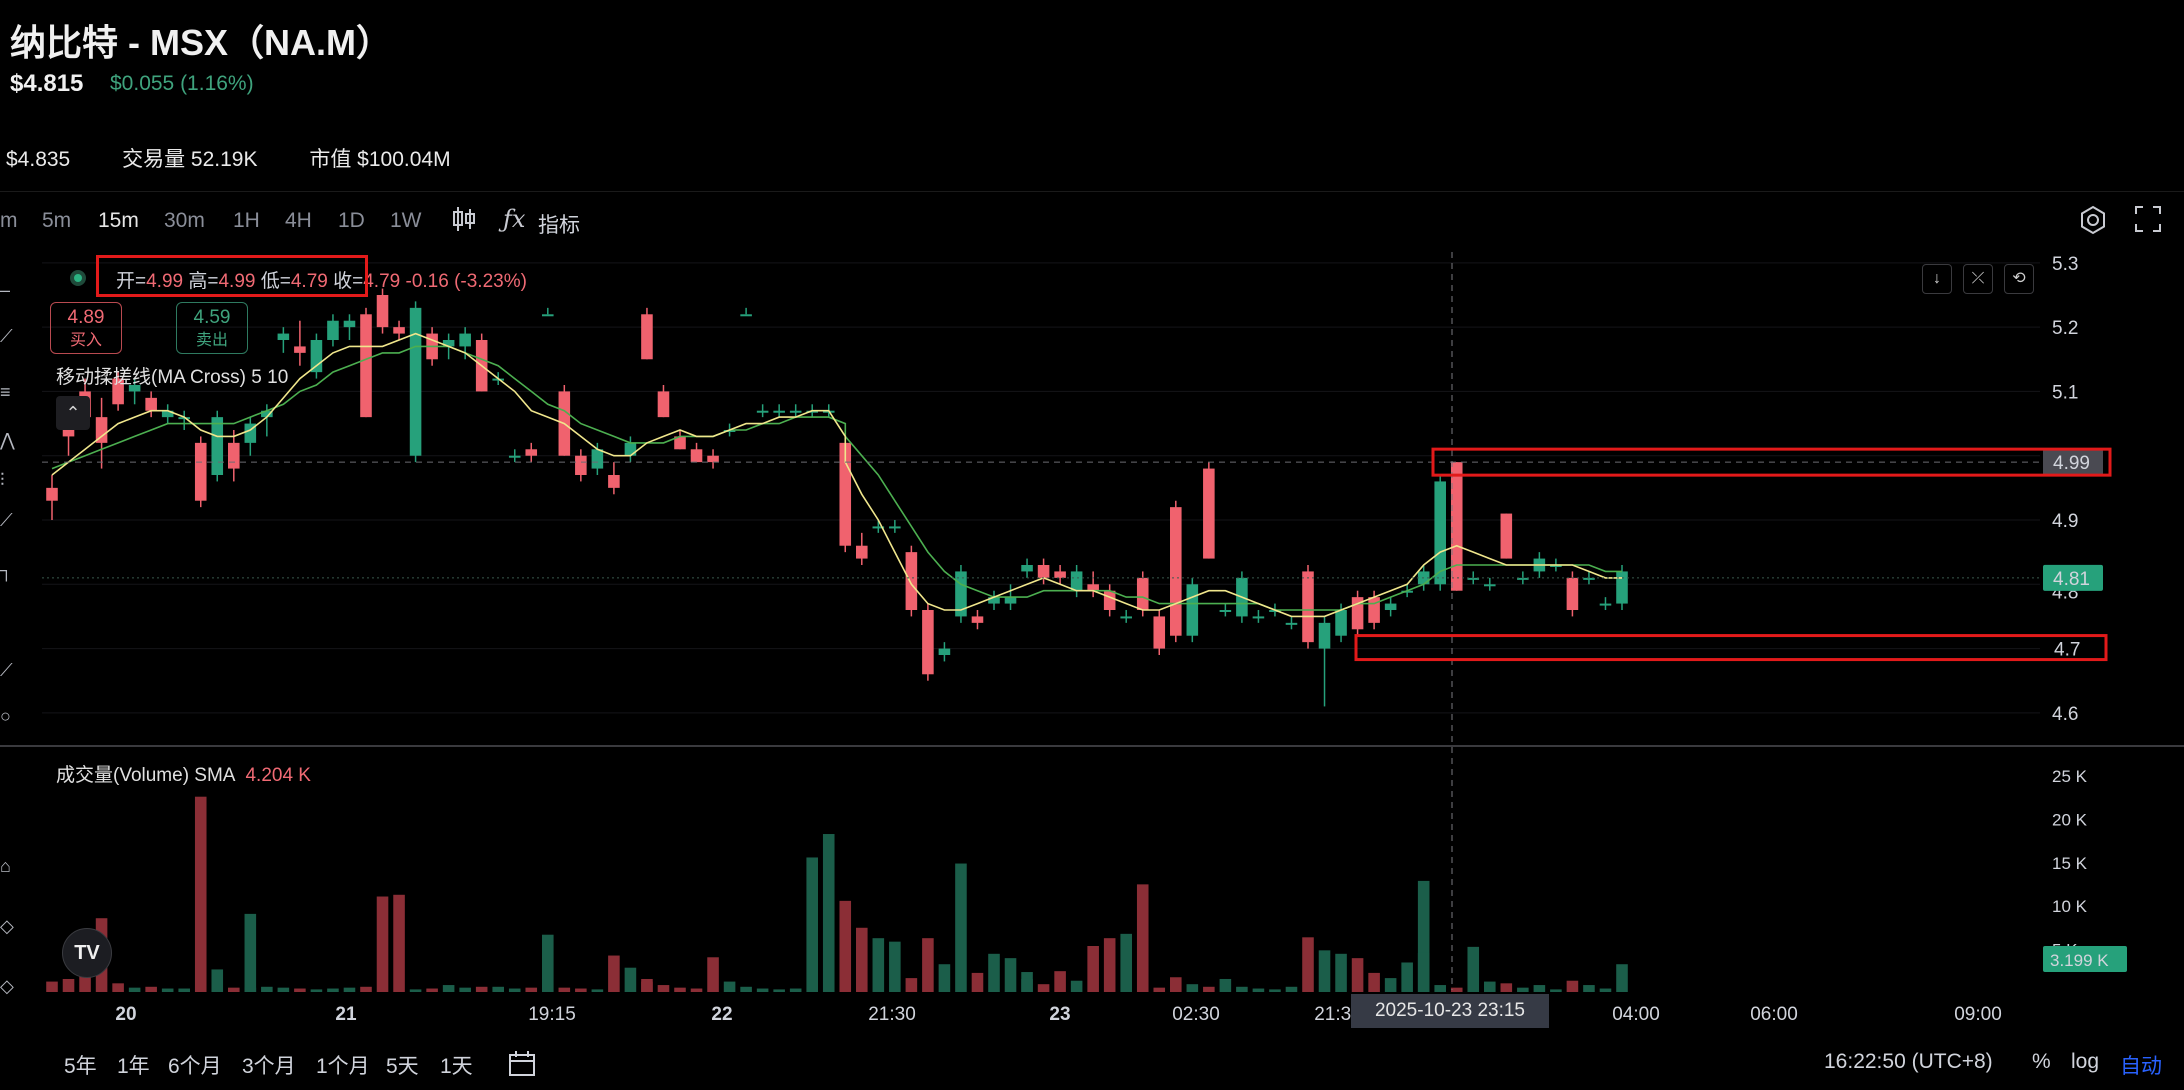 The height and width of the screenshot is (1090, 2184). I want to click on timeframe-5m: 5m, so click(57, 220).